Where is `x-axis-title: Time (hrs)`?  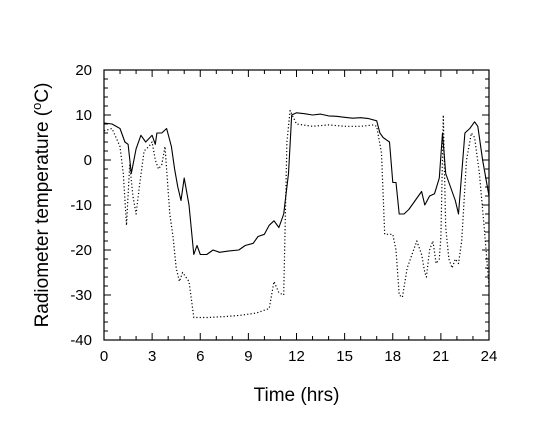
x-axis-title: Time (hrs) is located at coordinates (297, 395).